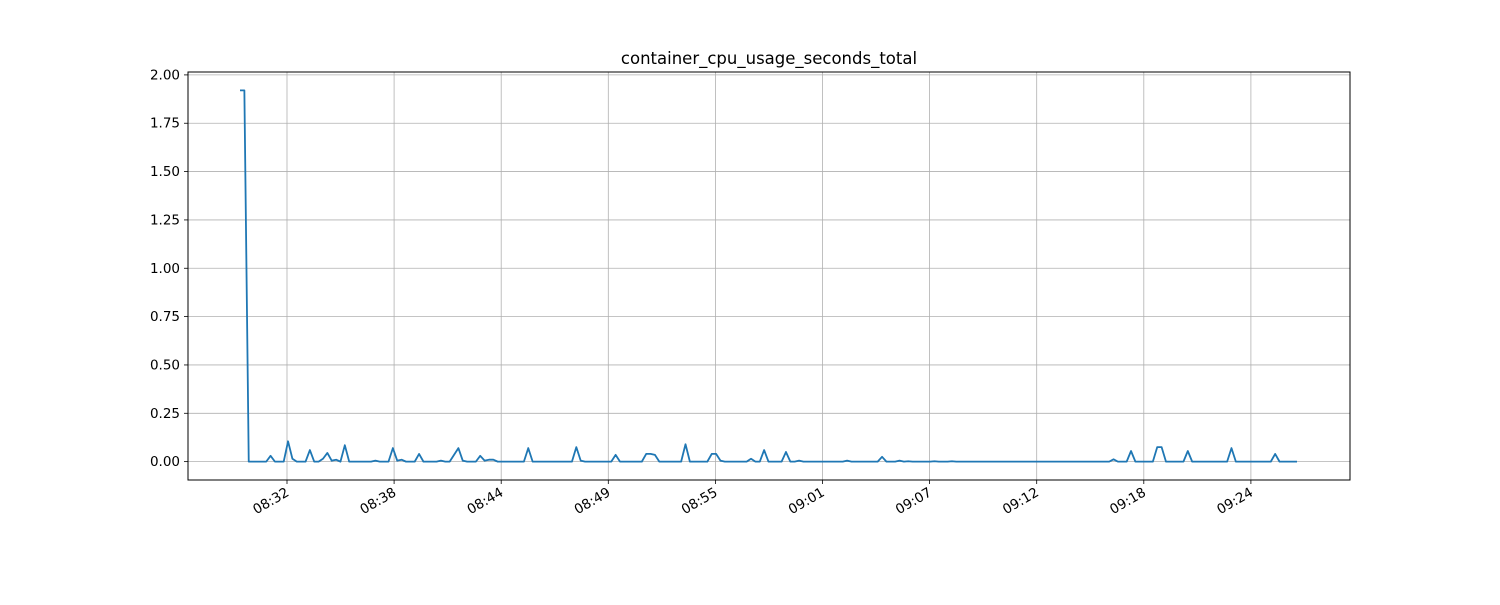 This screenshot has width=1500, height=605. I want to click on y-tick-label: 0.50, so click(165, 365).